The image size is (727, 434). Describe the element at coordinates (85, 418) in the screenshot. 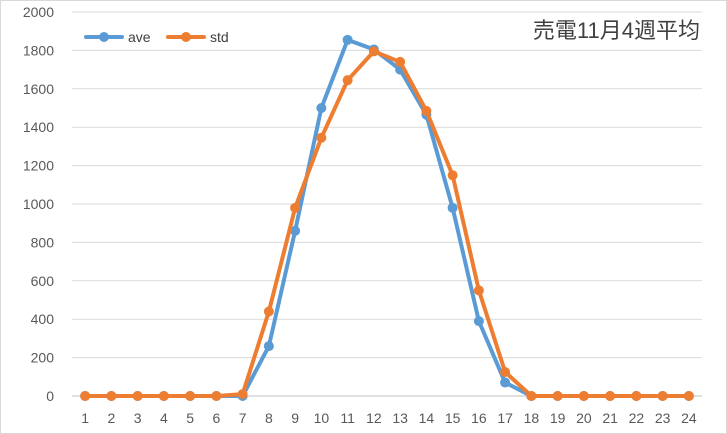

I see `x-tick-label: 1` at that location.